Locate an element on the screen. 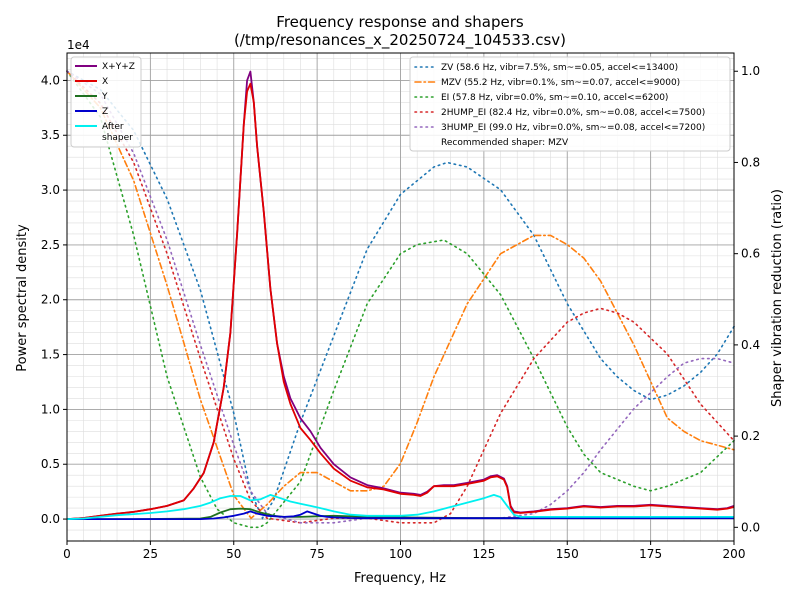 Image resolution: width=800 pixels, height=604 pixels. x-tick-label: 50 is located at coordinates (233, 554).